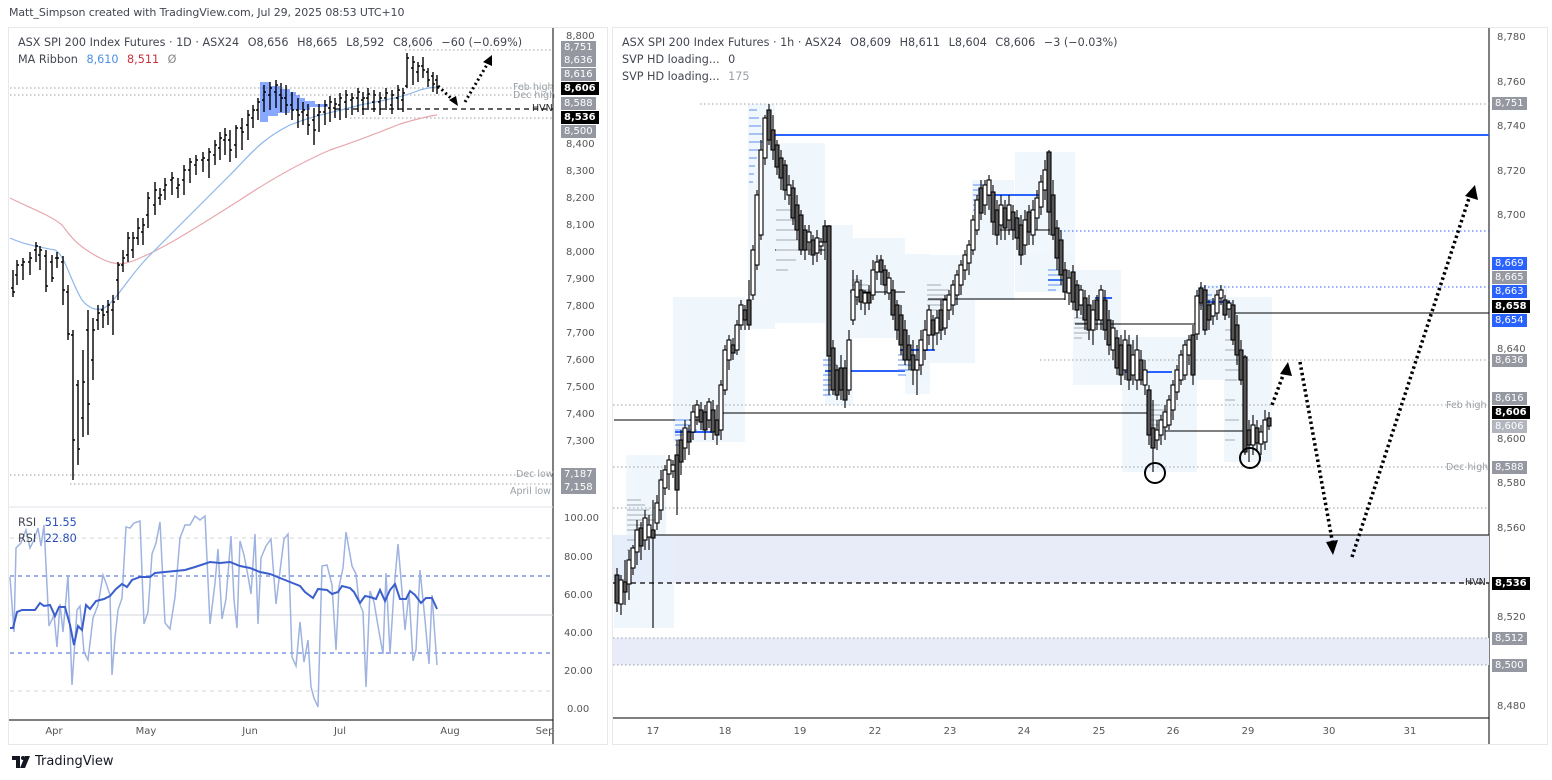  What do you see at coordinates (533, 87) in the screenshot?
I see `daily-feb-high-label: Feb high` at bounding box center [533, 87].